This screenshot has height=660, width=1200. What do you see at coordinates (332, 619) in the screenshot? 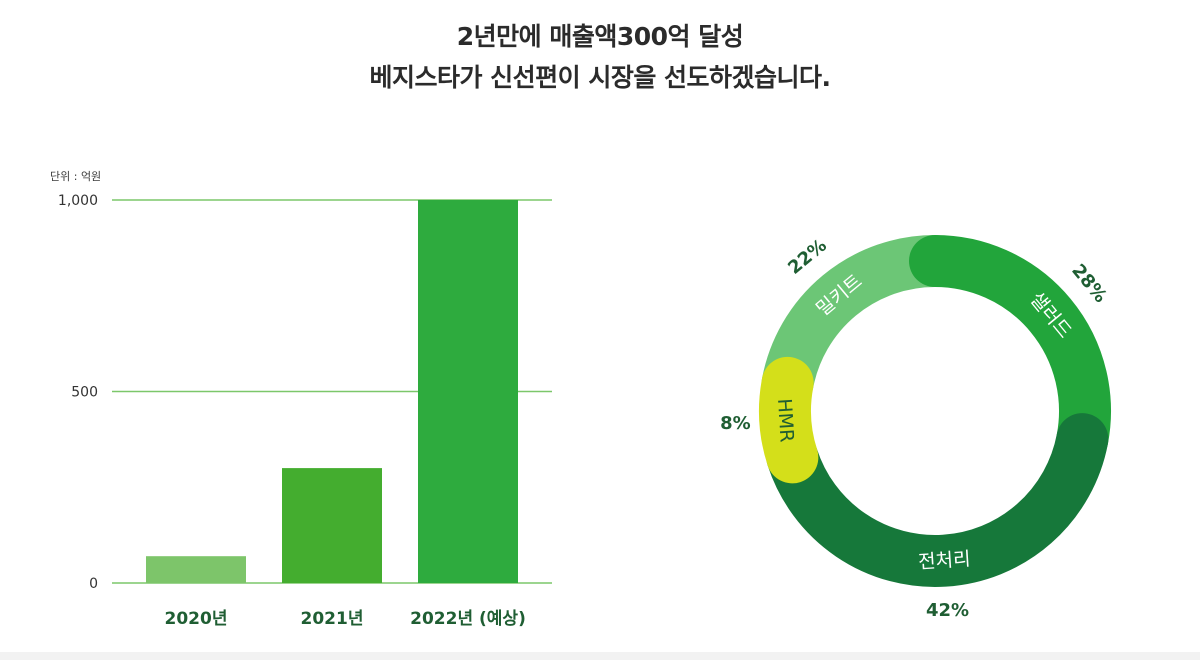
I see `x-tick-label: 2021년` at bounding box center [332, 619].